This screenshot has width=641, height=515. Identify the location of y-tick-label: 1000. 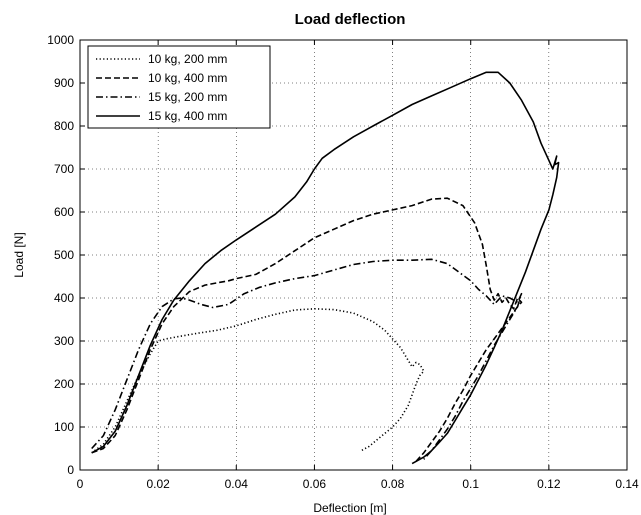
(60, 40).